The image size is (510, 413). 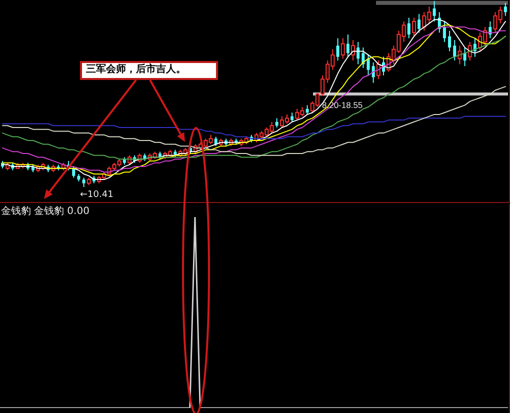 What do you see at coordinates (97, 195) in the screenshot?
I see `text: ←10.41` at bounding box center [97, 195].